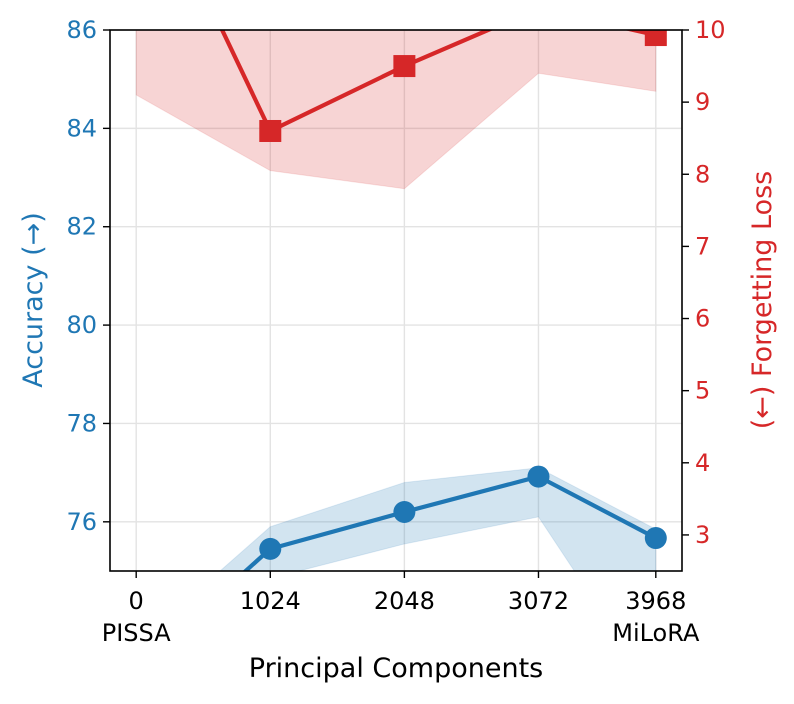 This screenshot has height=704, width=794. I want to click on left-y-tick-label: 80, so click(81, 325).